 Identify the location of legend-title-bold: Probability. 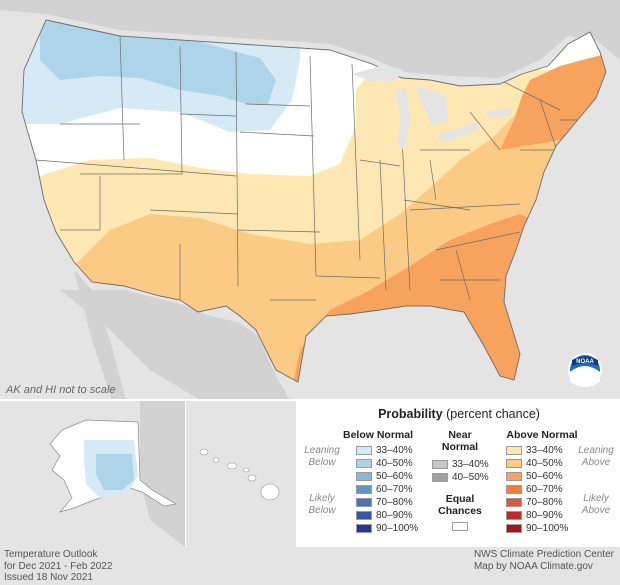
(410, 414).